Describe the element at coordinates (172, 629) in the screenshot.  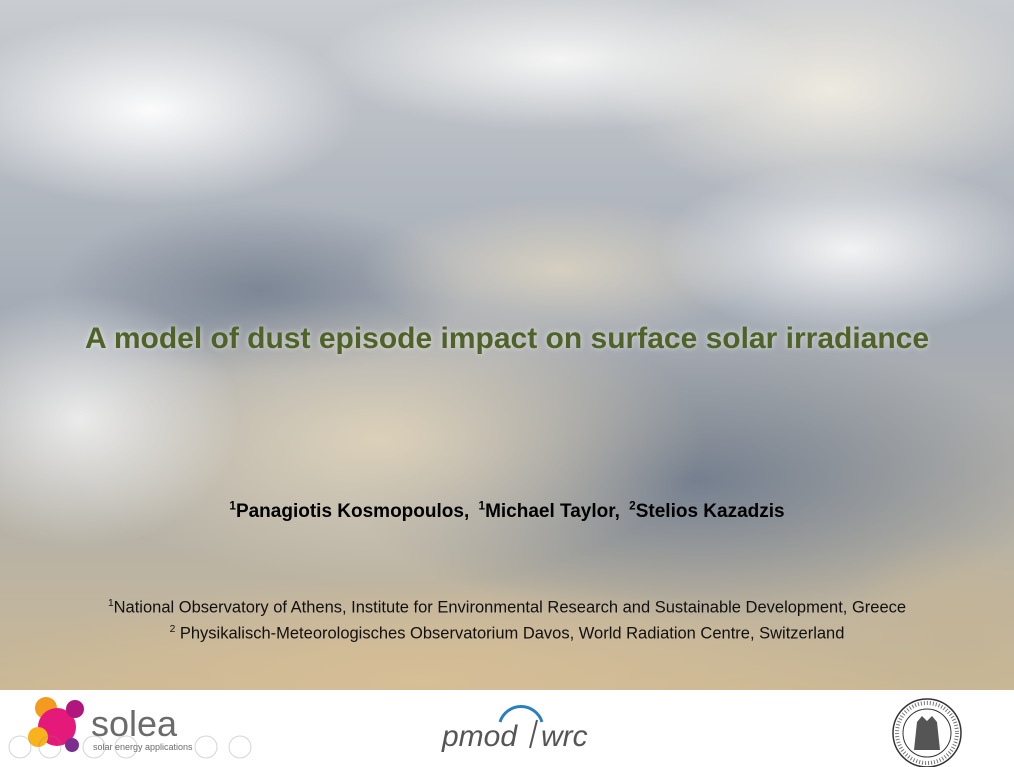
I see `affiliation-sup: 2` at that location.